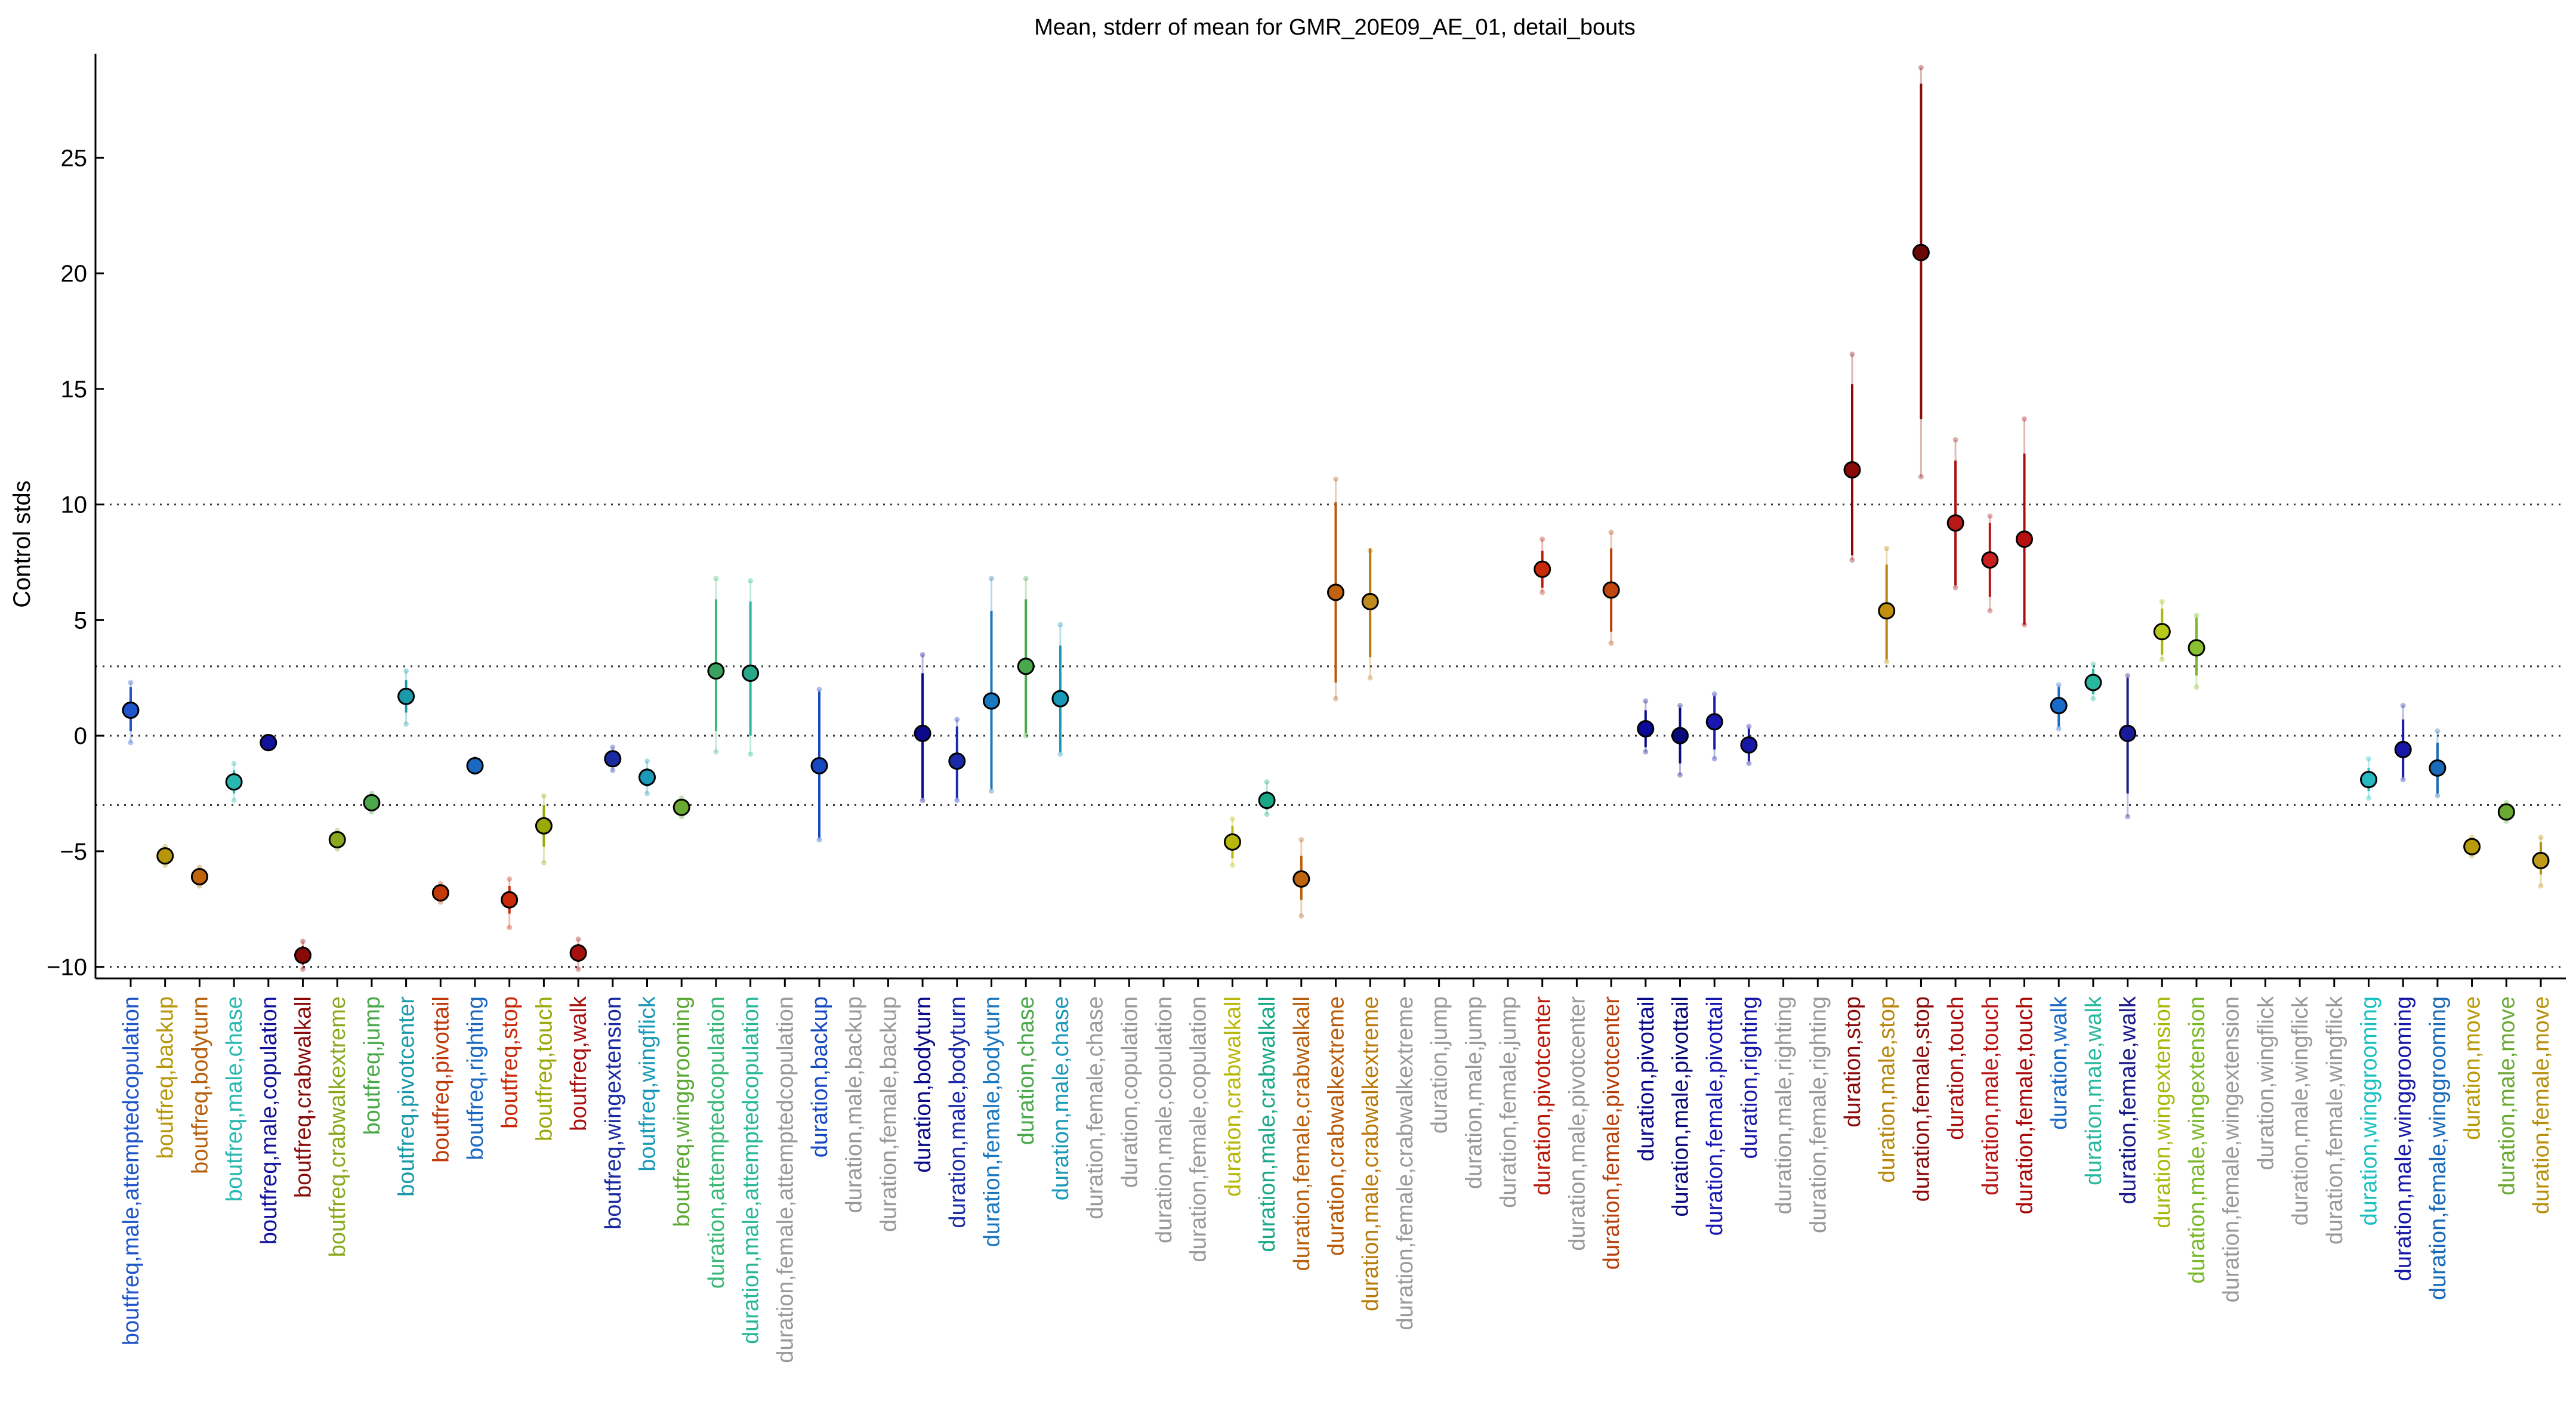 The height and width of the screenshot is (1402, 2576). What do you see at coordinates (1646, 1079) in the screenshot?
I see `x-tick-label: duration,pivottail` at bounding box center [1646, 1079].